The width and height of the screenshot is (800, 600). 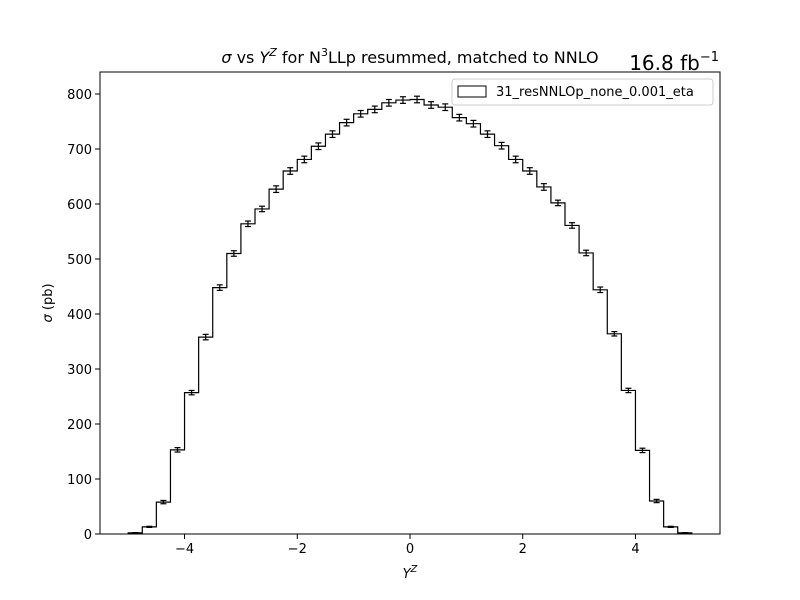 I want to click on y-axis-label: σ (pb), so click(x=48, y=302).